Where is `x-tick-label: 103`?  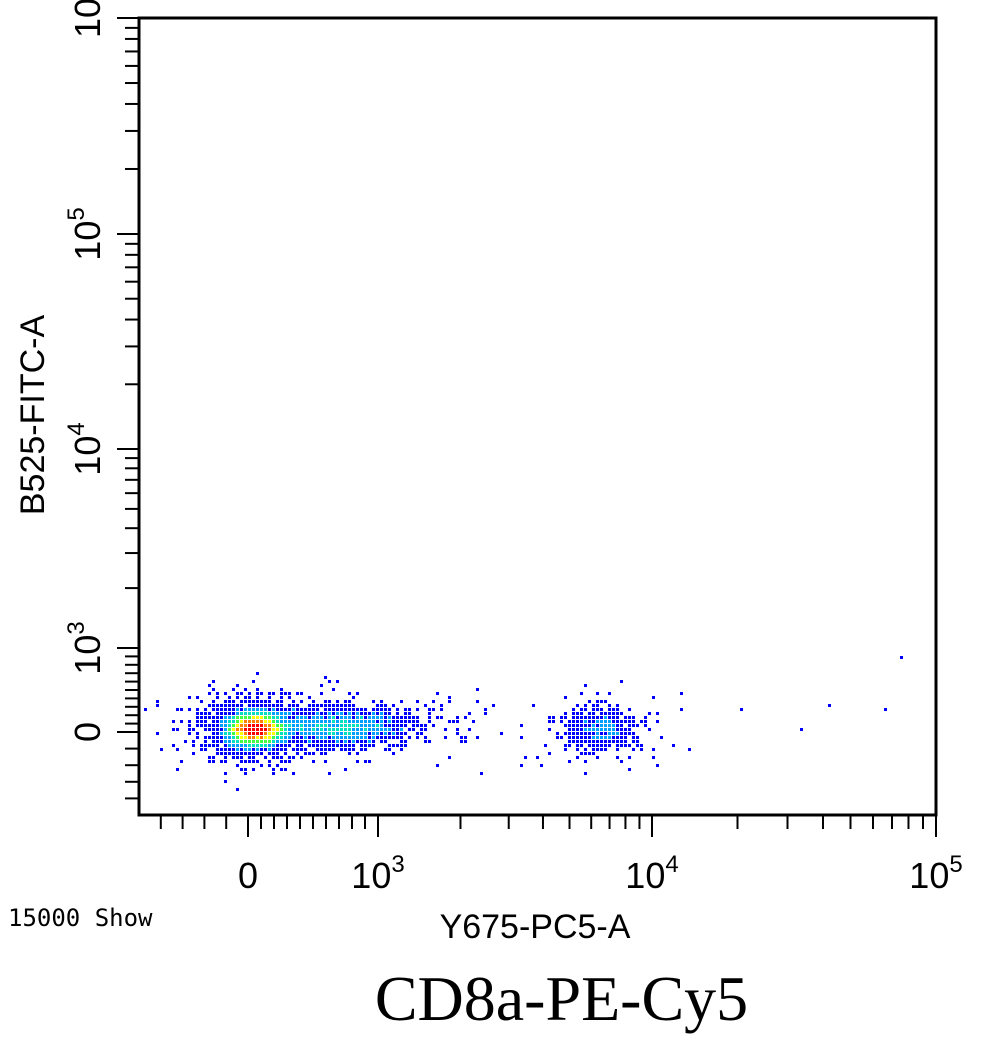 x-tick-label: 103 is located at coordinates (377, 873).